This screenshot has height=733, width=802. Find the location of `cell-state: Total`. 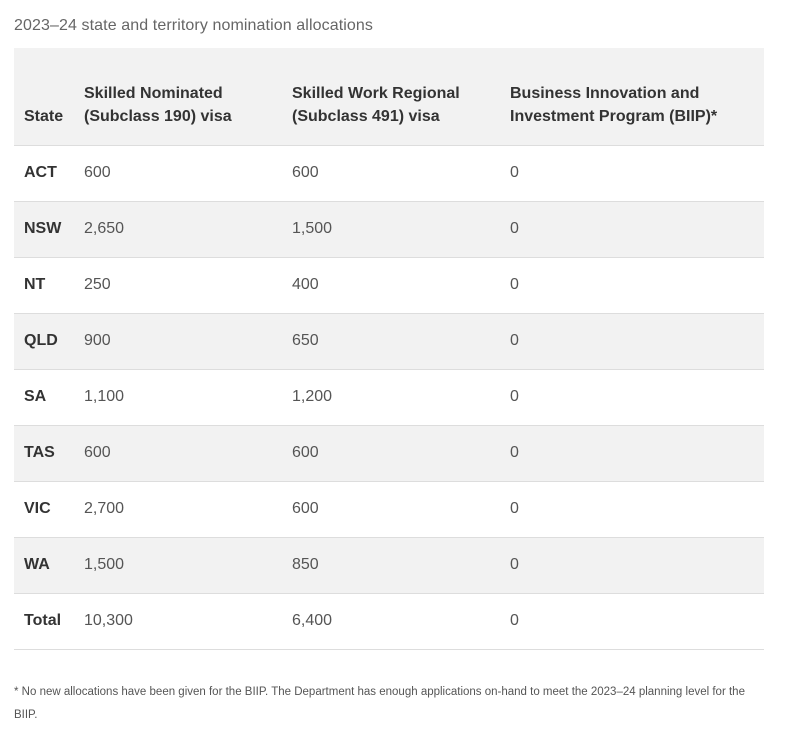

cell-state: Total is located at coordinates (44, 621).